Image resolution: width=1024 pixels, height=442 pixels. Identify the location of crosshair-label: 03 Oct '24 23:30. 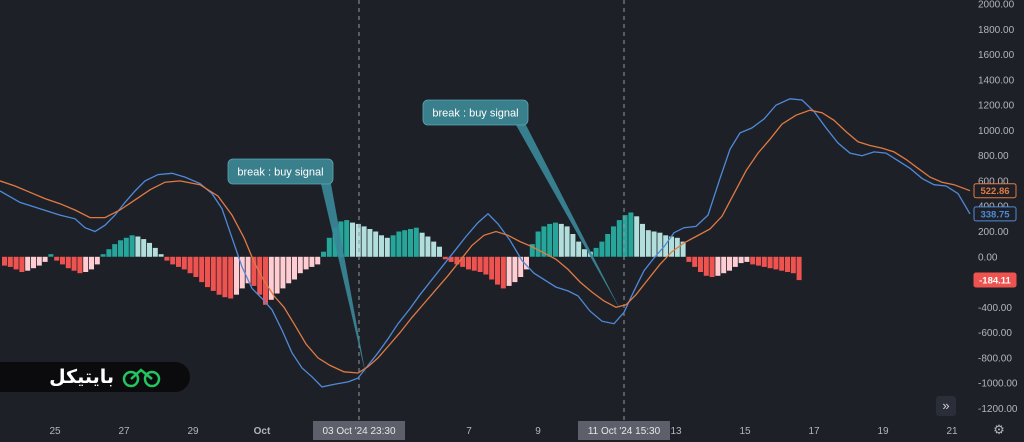
(359, 431).